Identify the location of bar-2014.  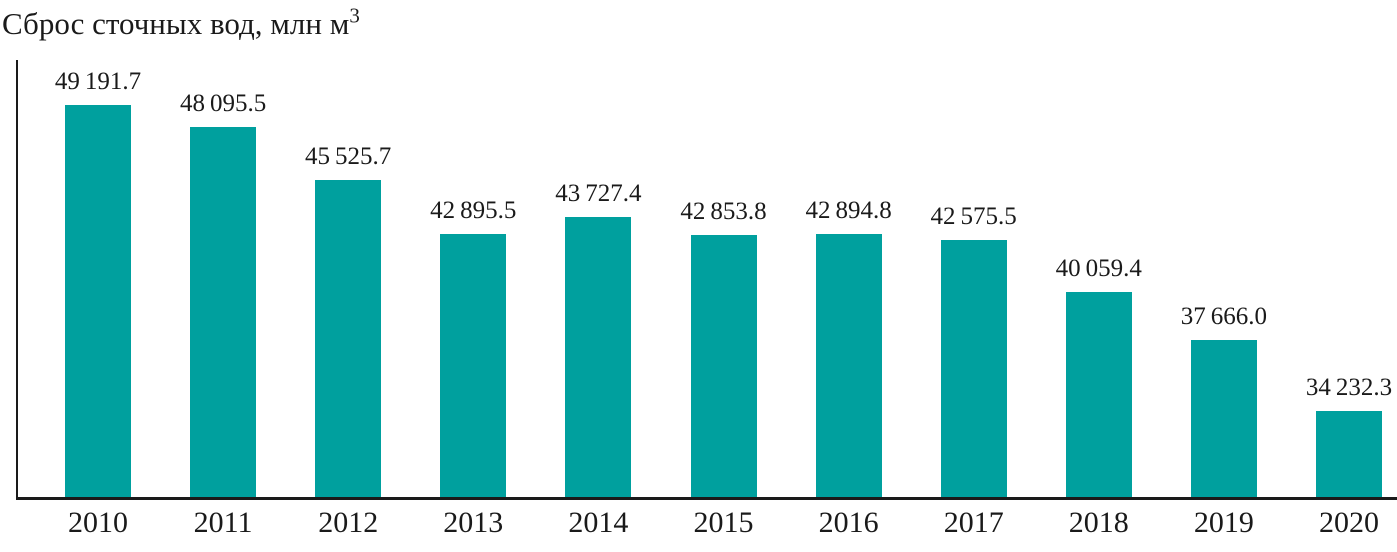
(598, 357).